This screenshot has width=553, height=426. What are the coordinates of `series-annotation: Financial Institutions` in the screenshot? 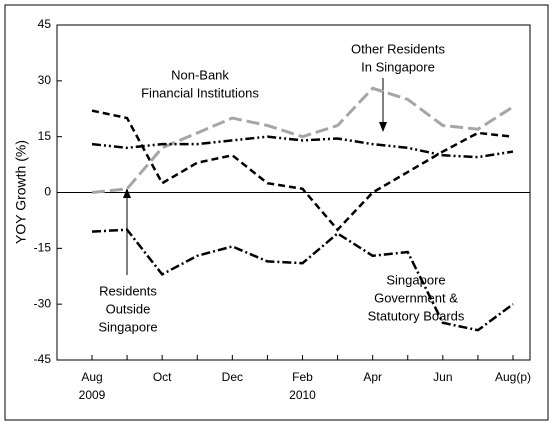 It's located at (200, 92).